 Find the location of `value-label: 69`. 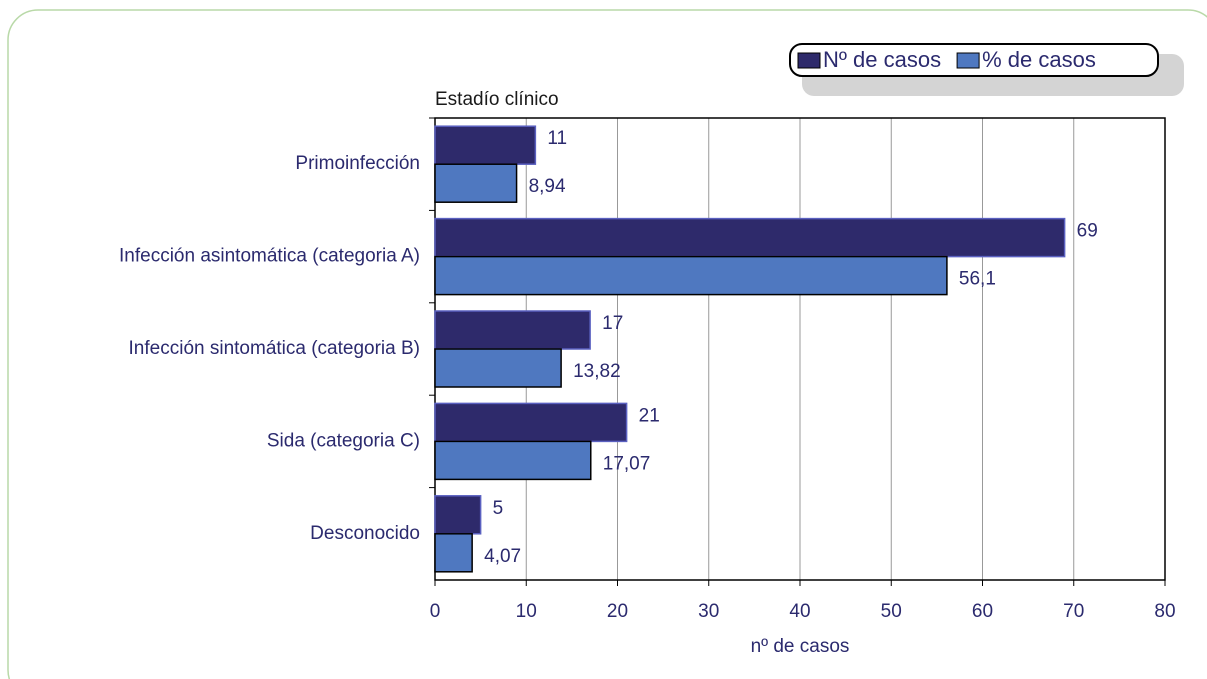

value-label: 69 is located at coordinates (1087, 231).